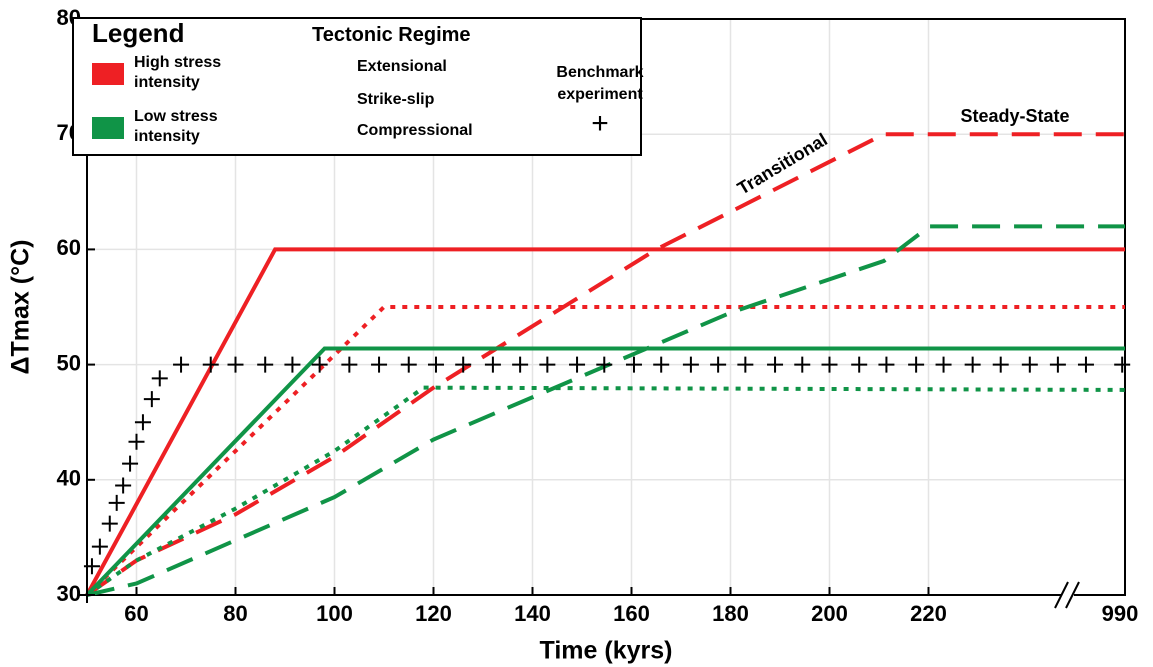 This screenshot has width=1153, height=667. Describe the element at coordinates (235, 613) in the screenshot. I see `x-tick-label: 80` at that location.